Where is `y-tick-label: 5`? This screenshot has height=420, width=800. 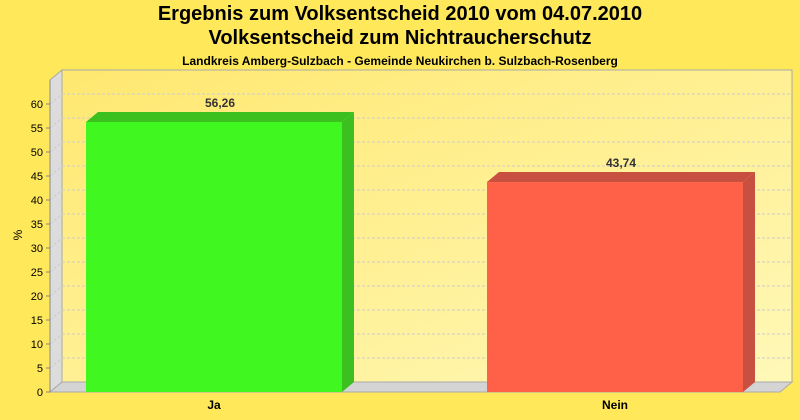 y-tick-label: 5 is located at coordinates (40, 369).